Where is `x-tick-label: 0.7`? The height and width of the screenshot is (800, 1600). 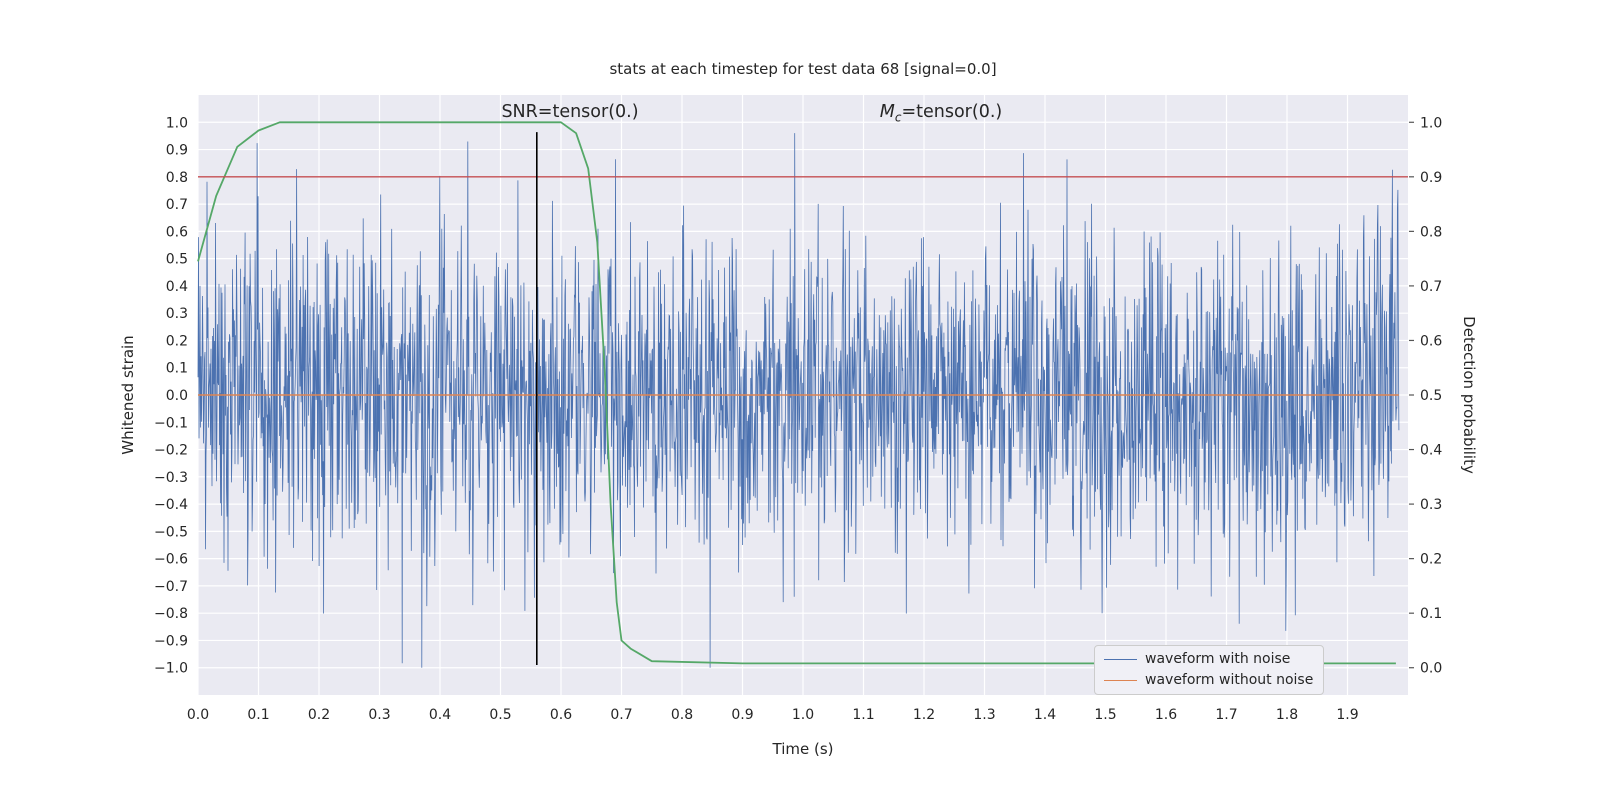 x-tick-label: 0.7 is located at coordinates (621, 715).